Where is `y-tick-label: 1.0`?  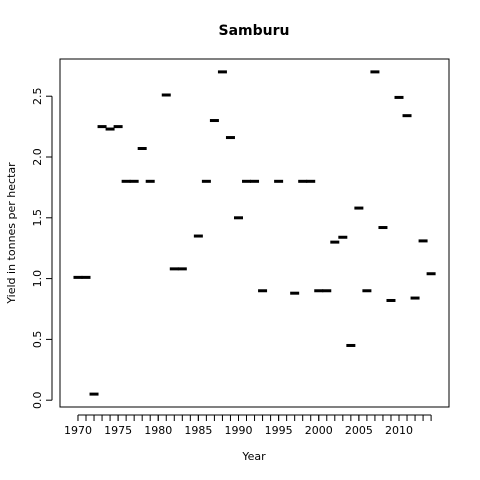 y-tick-label: 1.0 is located at coordinates (37, 279).